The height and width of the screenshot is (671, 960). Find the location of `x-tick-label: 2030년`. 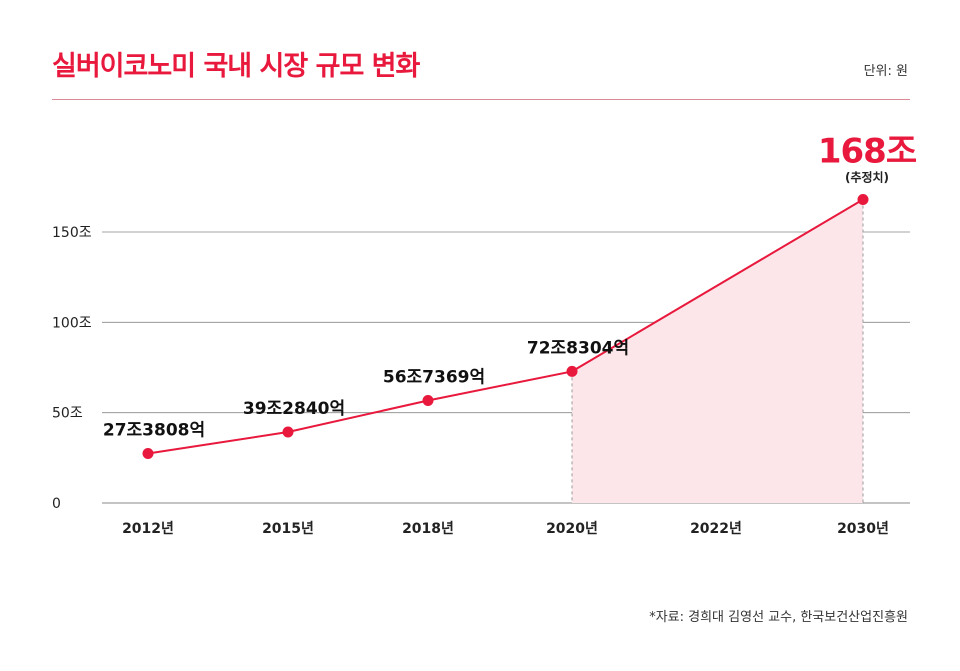

x-tick-label: 2030년 is located at coordinates (863, 529).